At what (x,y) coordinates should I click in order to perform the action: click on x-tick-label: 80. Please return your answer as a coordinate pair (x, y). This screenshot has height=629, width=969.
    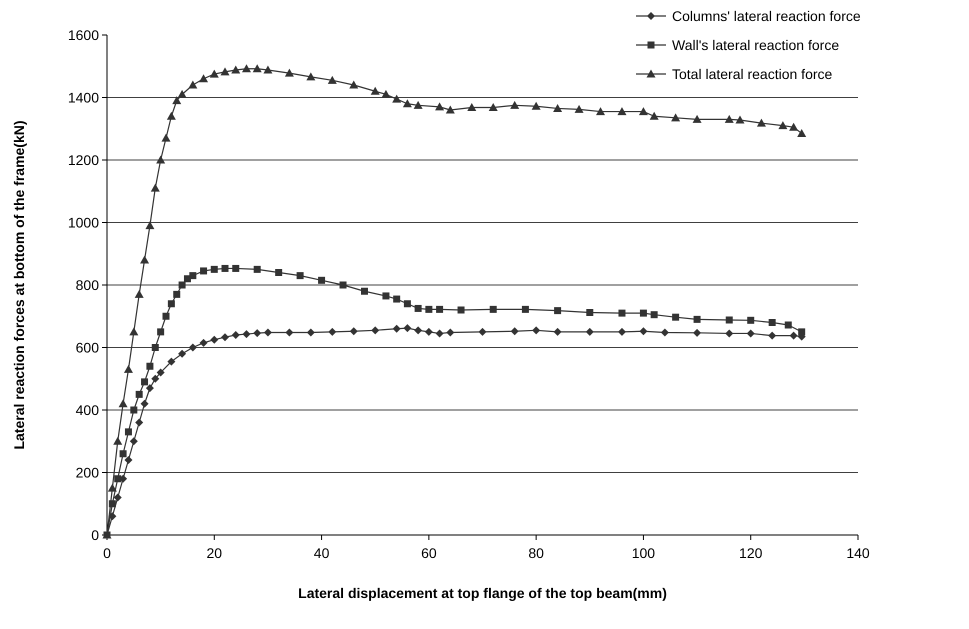
    Looking at the image, I should click on (536, 553).